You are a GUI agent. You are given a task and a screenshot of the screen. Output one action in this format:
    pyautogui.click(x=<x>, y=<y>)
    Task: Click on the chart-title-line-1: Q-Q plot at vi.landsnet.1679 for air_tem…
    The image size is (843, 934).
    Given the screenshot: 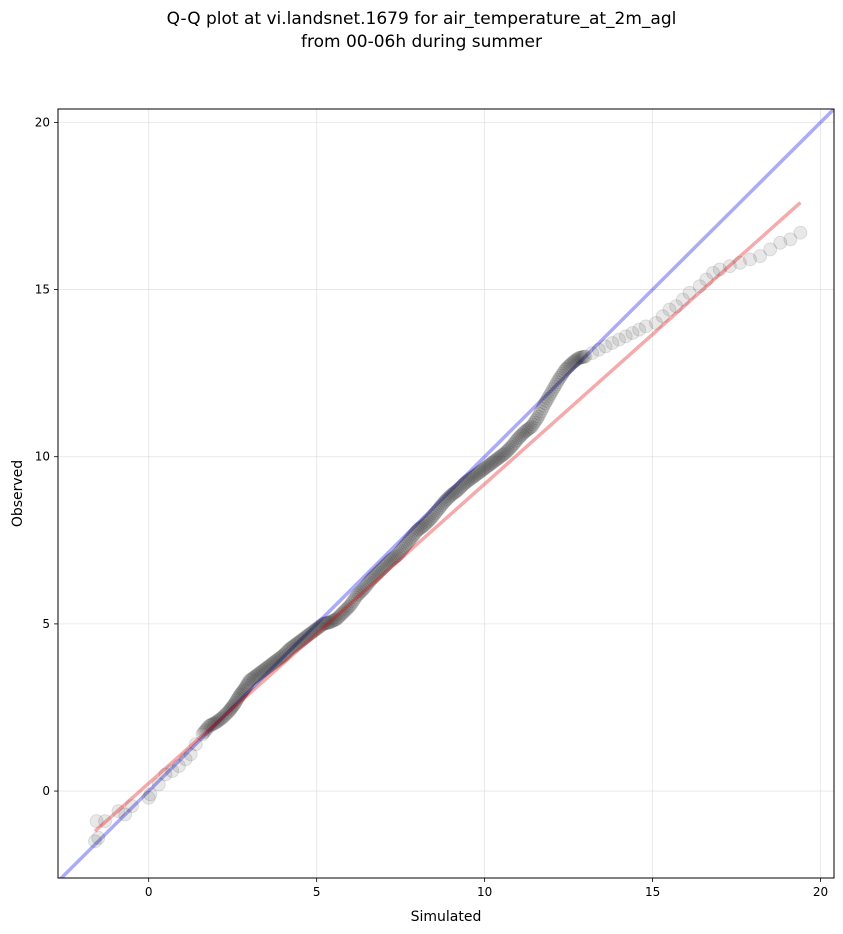 What is the action you would take?
    pyautogui.click(x=421, y=19)
    